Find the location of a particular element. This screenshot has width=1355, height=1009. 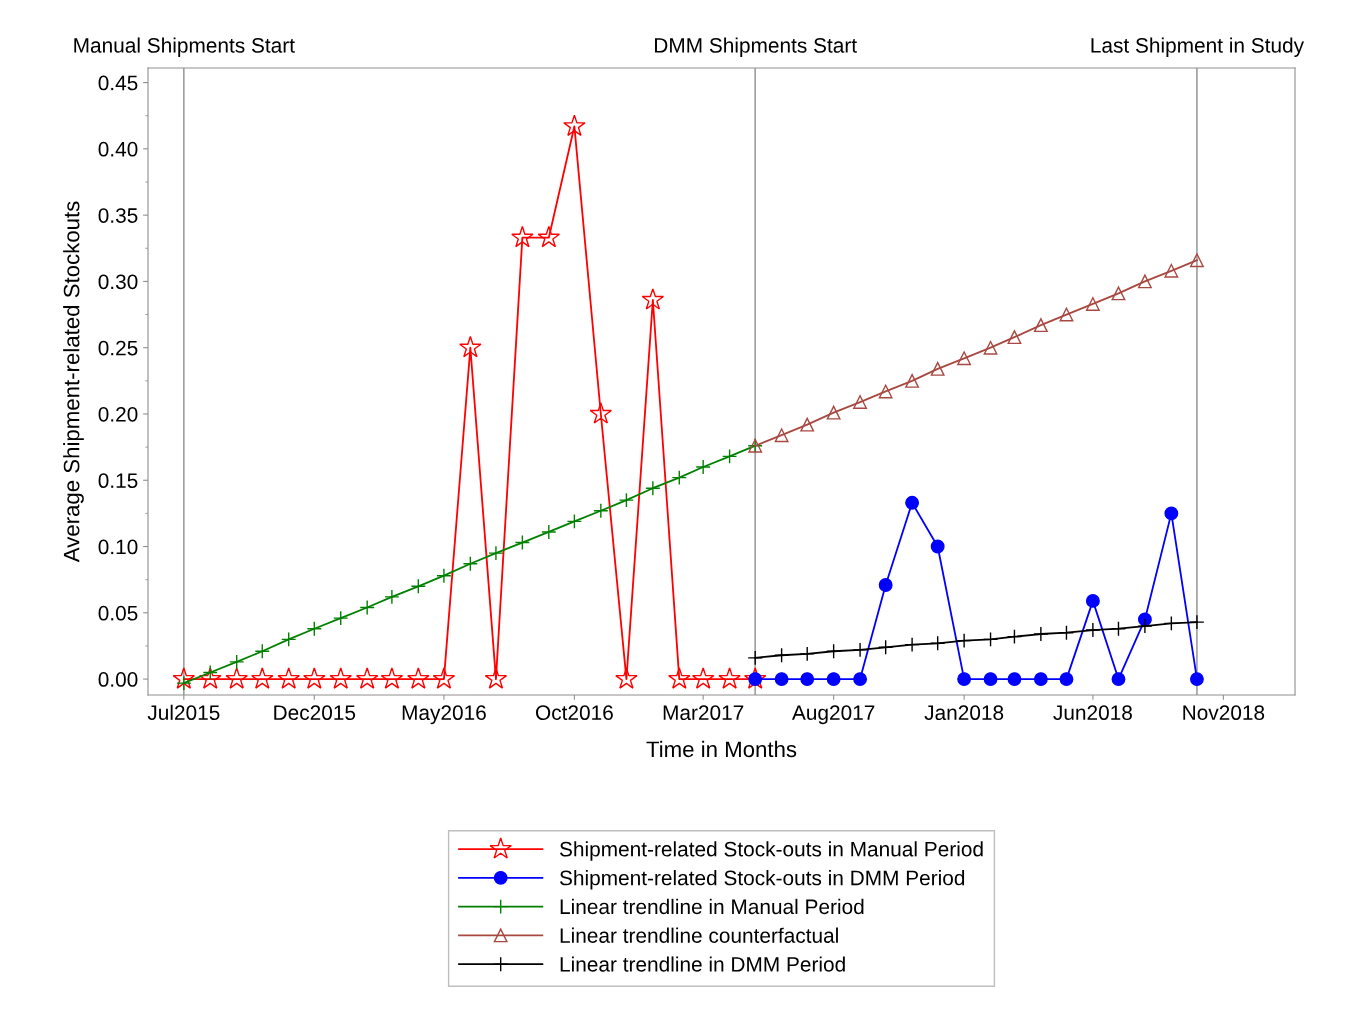

y-tick-label: 0.25 is located at coordinates (118, 348).